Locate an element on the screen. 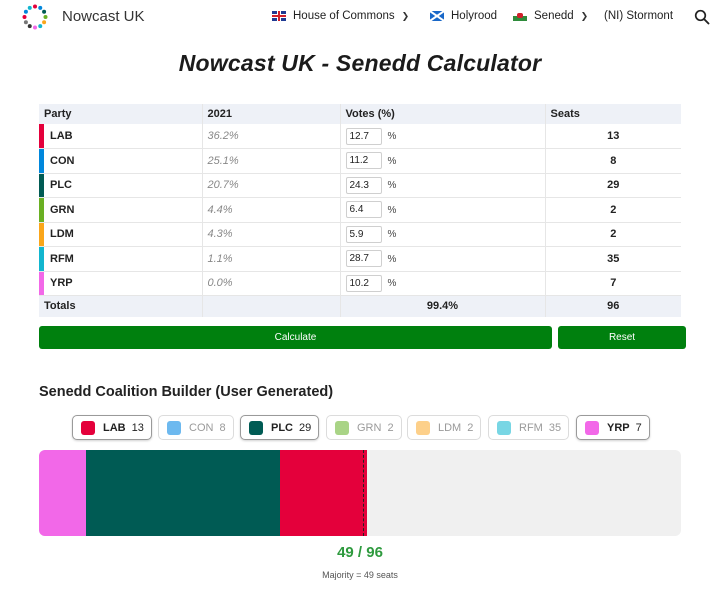 The image size is (720, 594). chip-seats: 29 is located at coordinates (305, 427).